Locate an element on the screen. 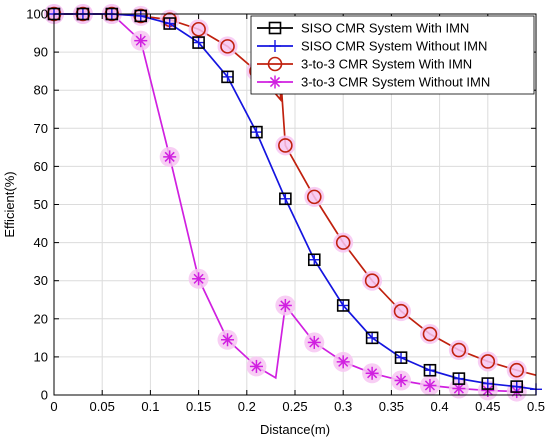  x-tick-label: 0.4 is located at coordinates (440, 406).